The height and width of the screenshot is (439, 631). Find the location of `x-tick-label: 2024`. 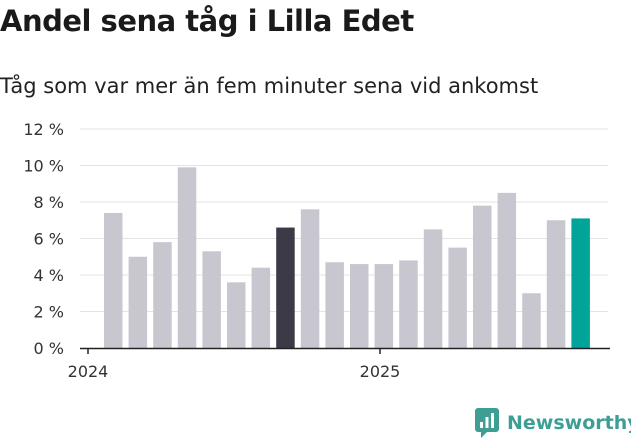

x-tick-label: 2024 is located at coordinates (88, 371).